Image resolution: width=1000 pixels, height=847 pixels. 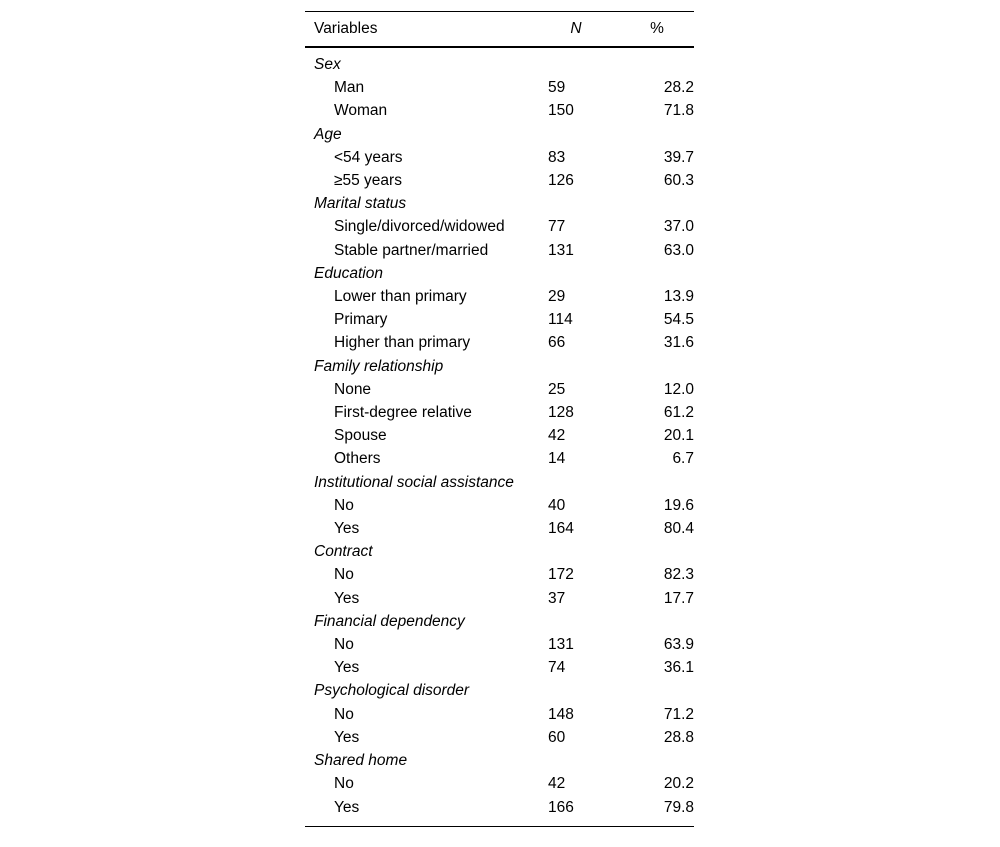 What do you see at coordinates (499, 644) in the screenshot?
I see `table-row: No 131 63.9` at bounding box center [499, 644].